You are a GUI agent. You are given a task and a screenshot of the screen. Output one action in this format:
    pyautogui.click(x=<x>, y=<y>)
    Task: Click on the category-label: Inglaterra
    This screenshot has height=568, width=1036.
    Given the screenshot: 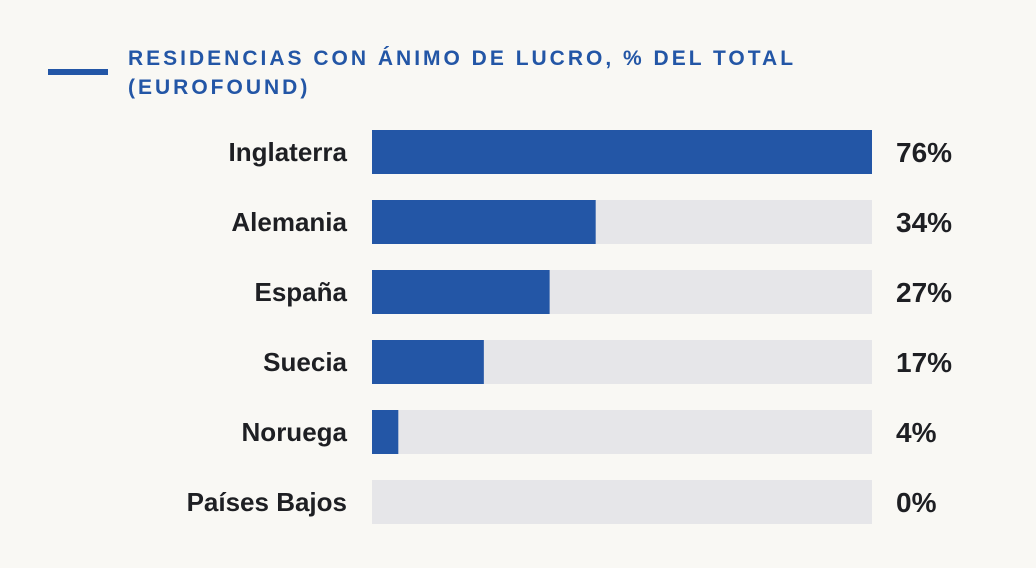 What is the action you would take?
    pyautogui.click(x=288, y=152)
    